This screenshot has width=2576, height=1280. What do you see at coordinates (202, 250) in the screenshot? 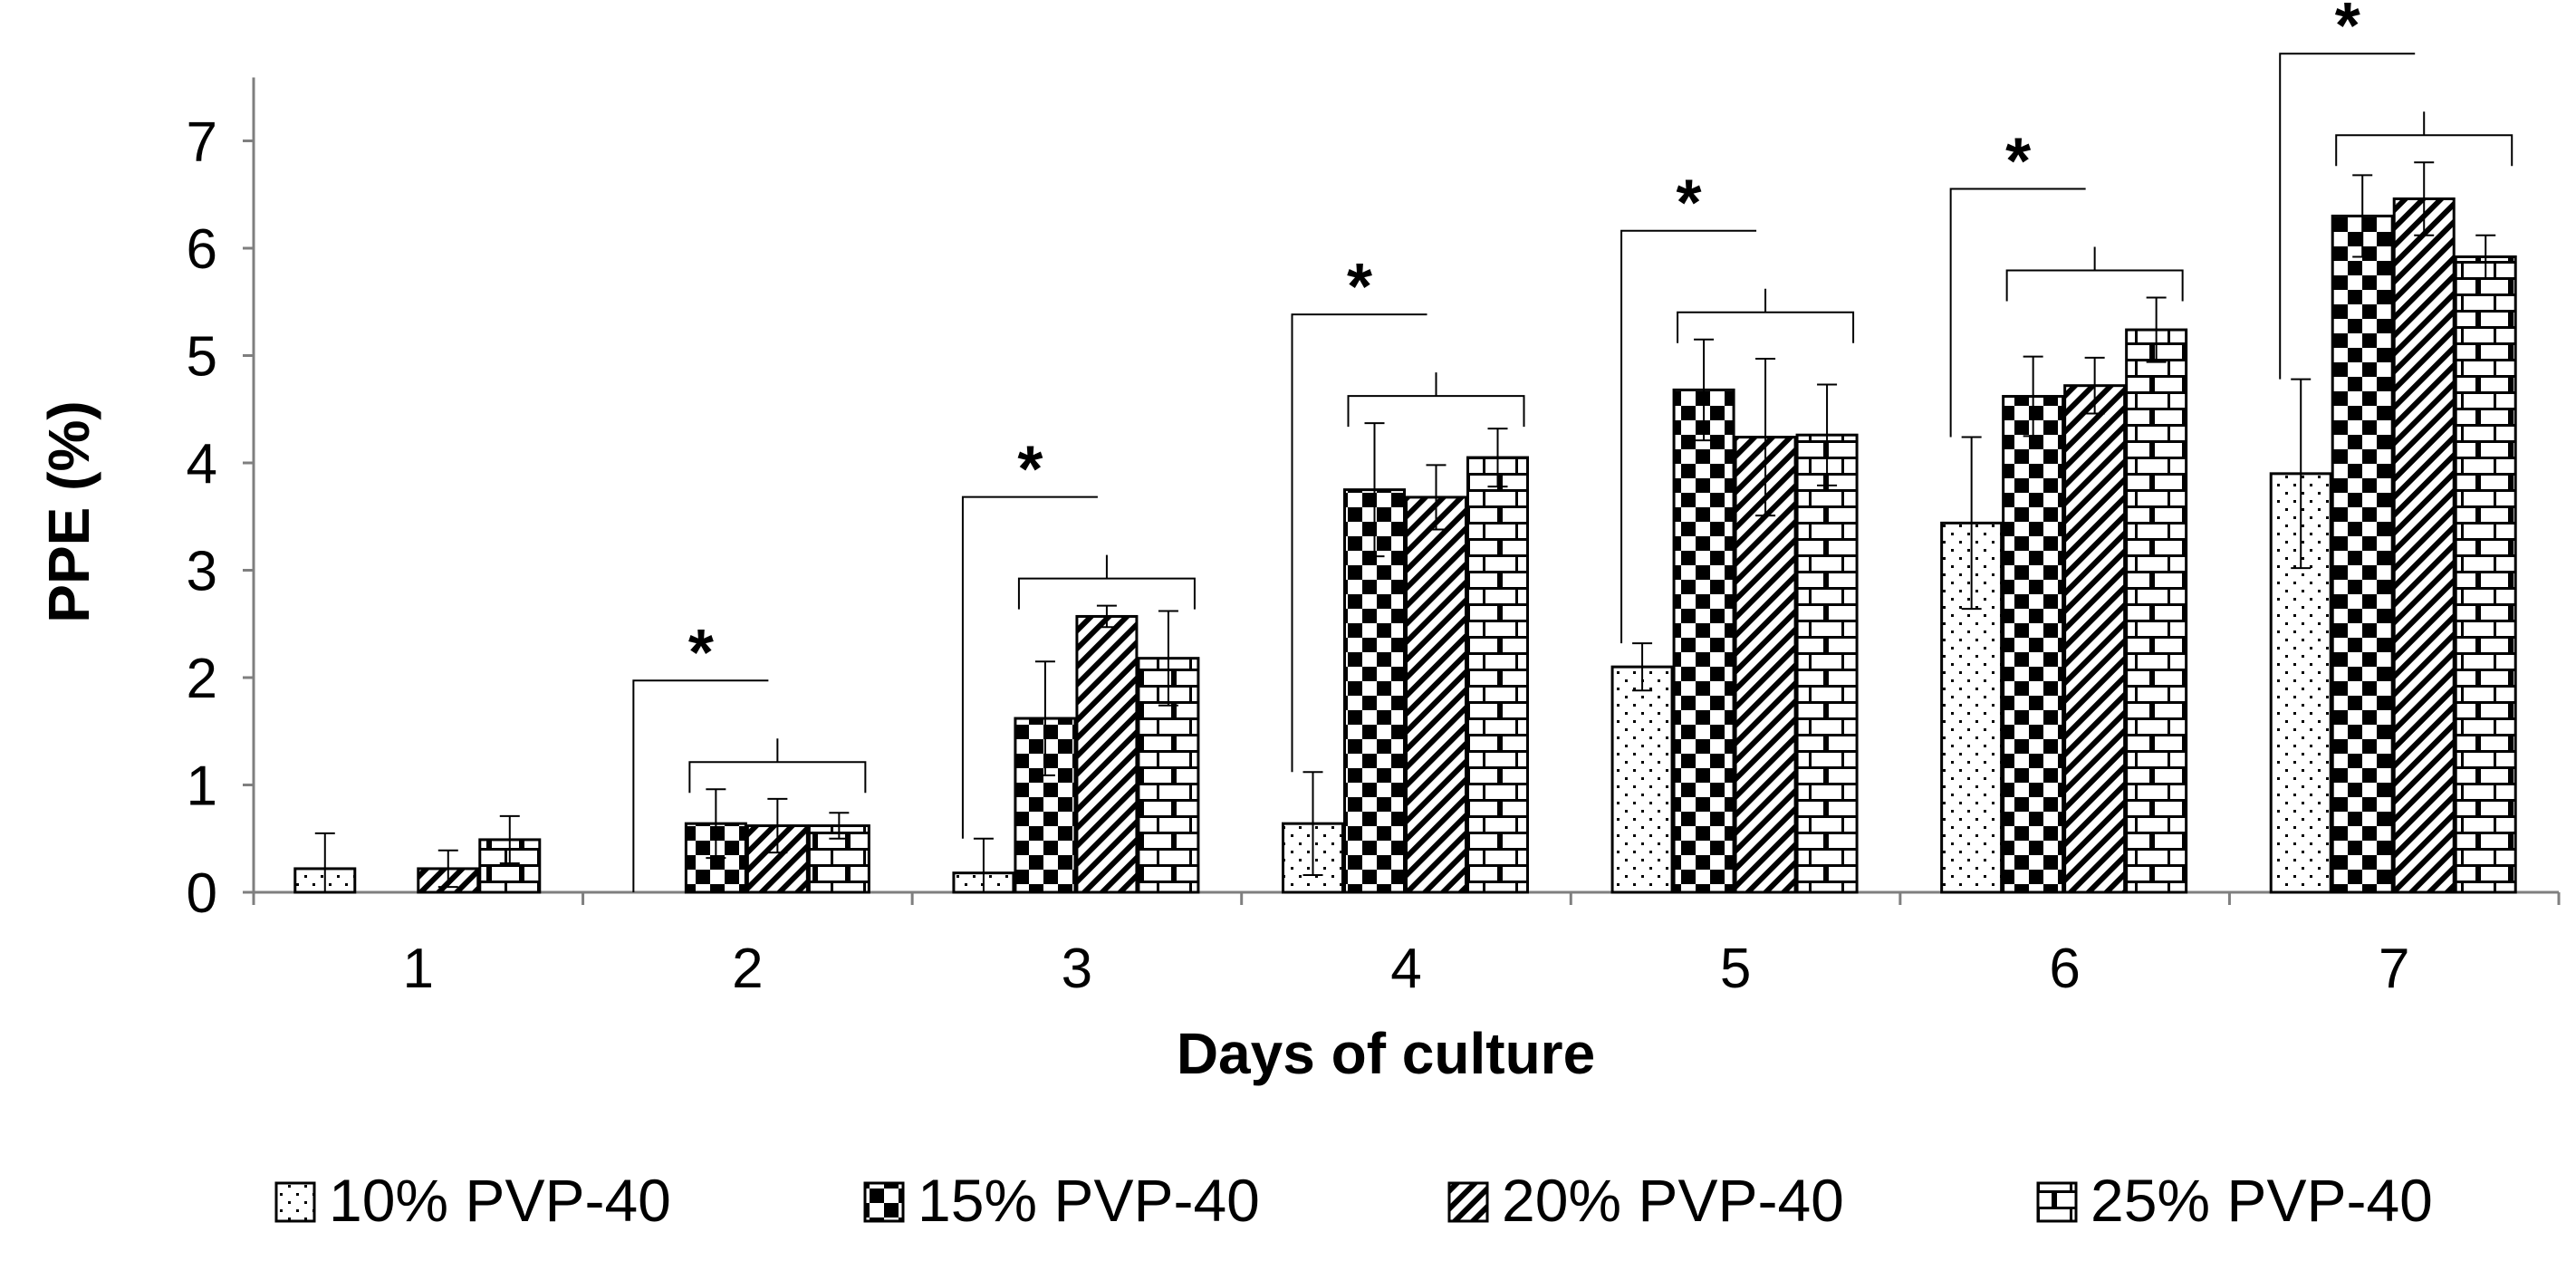
I see `y-tick-label: 6` at bounding box center [202, 250].